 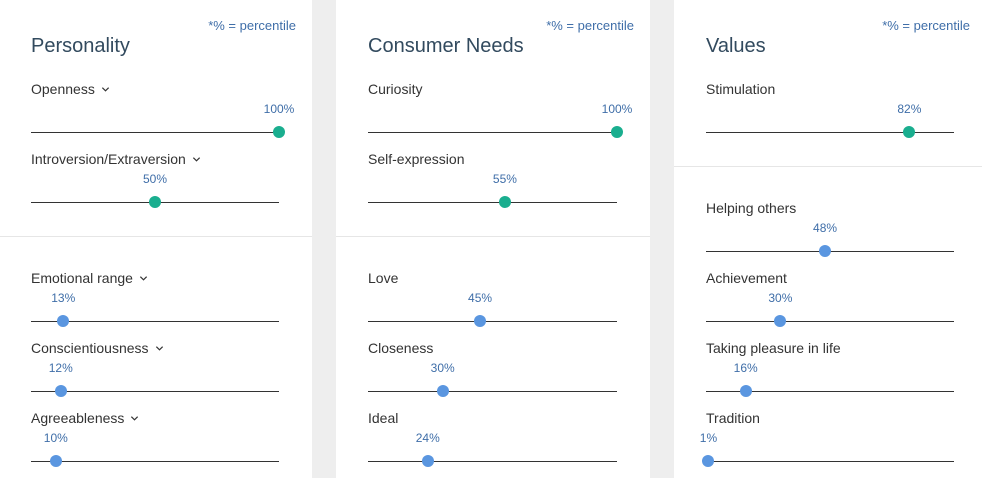 I want to click on percentile-value: 10%, so click(x=55, y=438).